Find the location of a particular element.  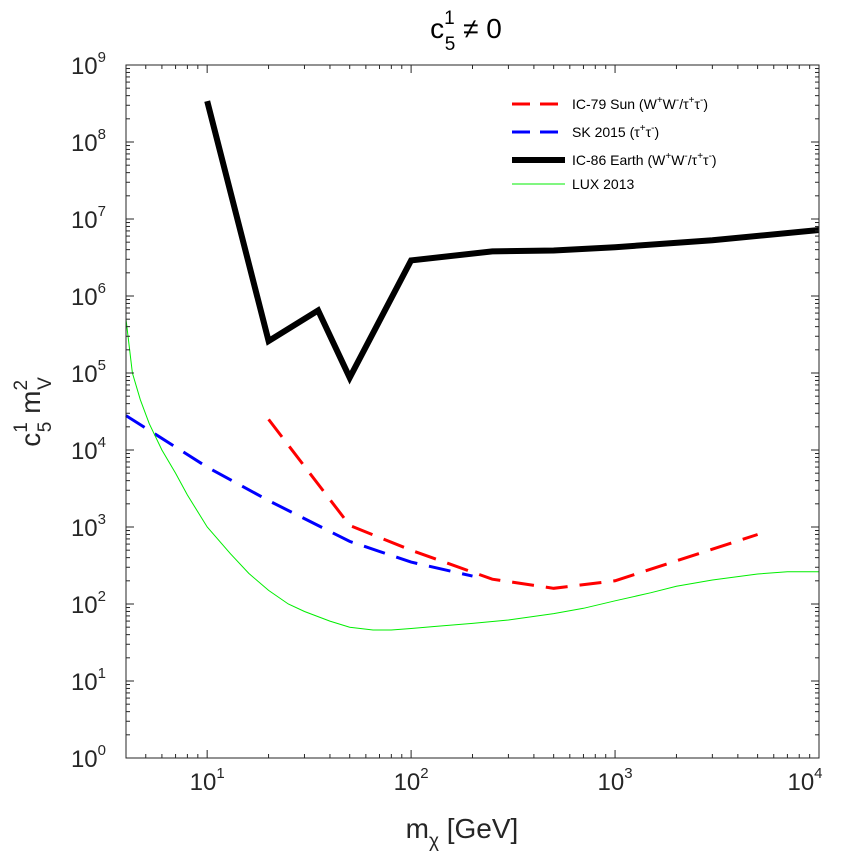

y-tick-label: 10⁴ is located at coordinates (88, 449).